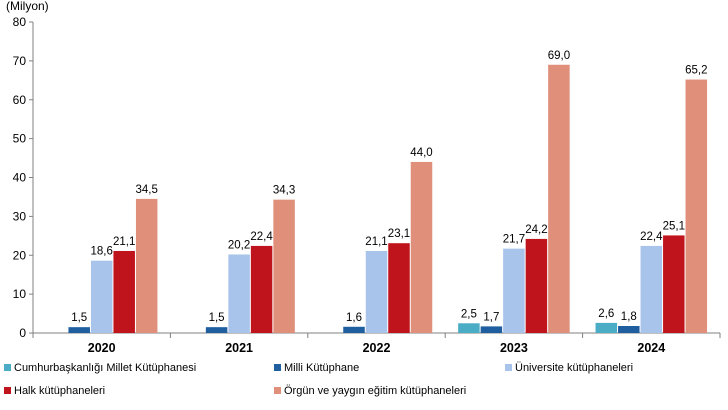 This screenshot has height=410, width=728. I want to click on x-tick-label: 2024, so click(651, 348).